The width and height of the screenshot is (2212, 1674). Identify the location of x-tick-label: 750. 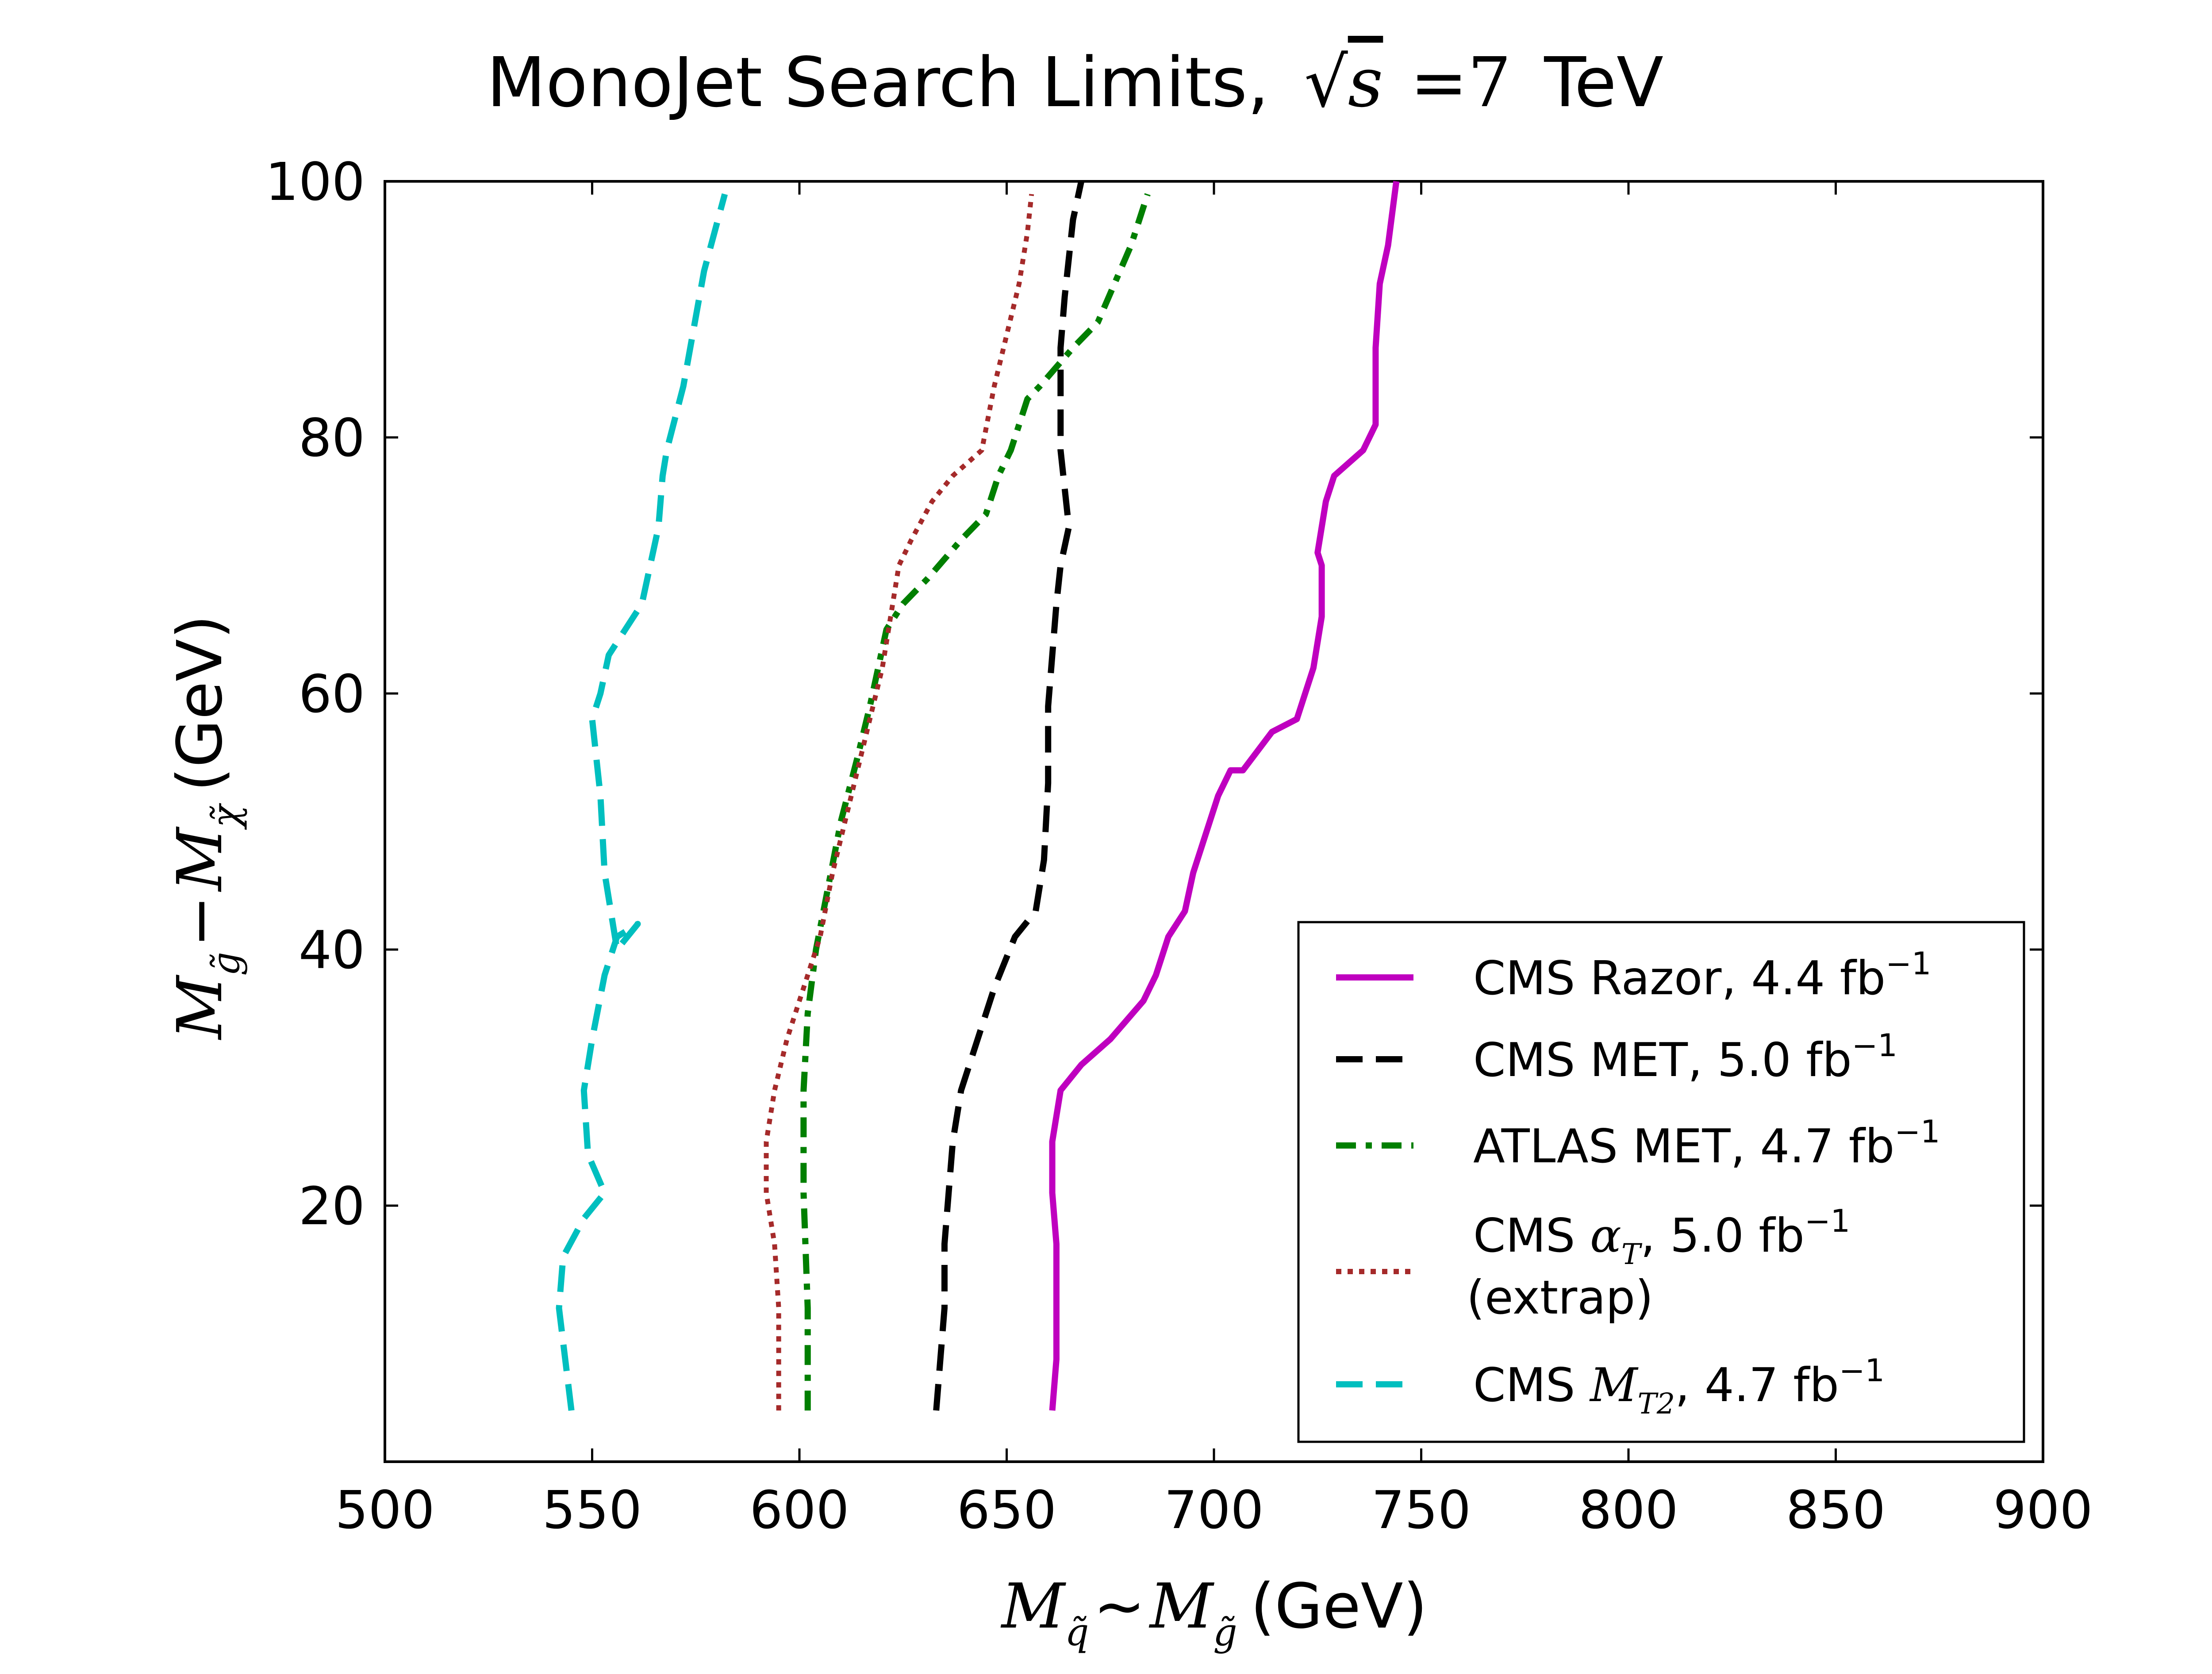
(1421, 1509).